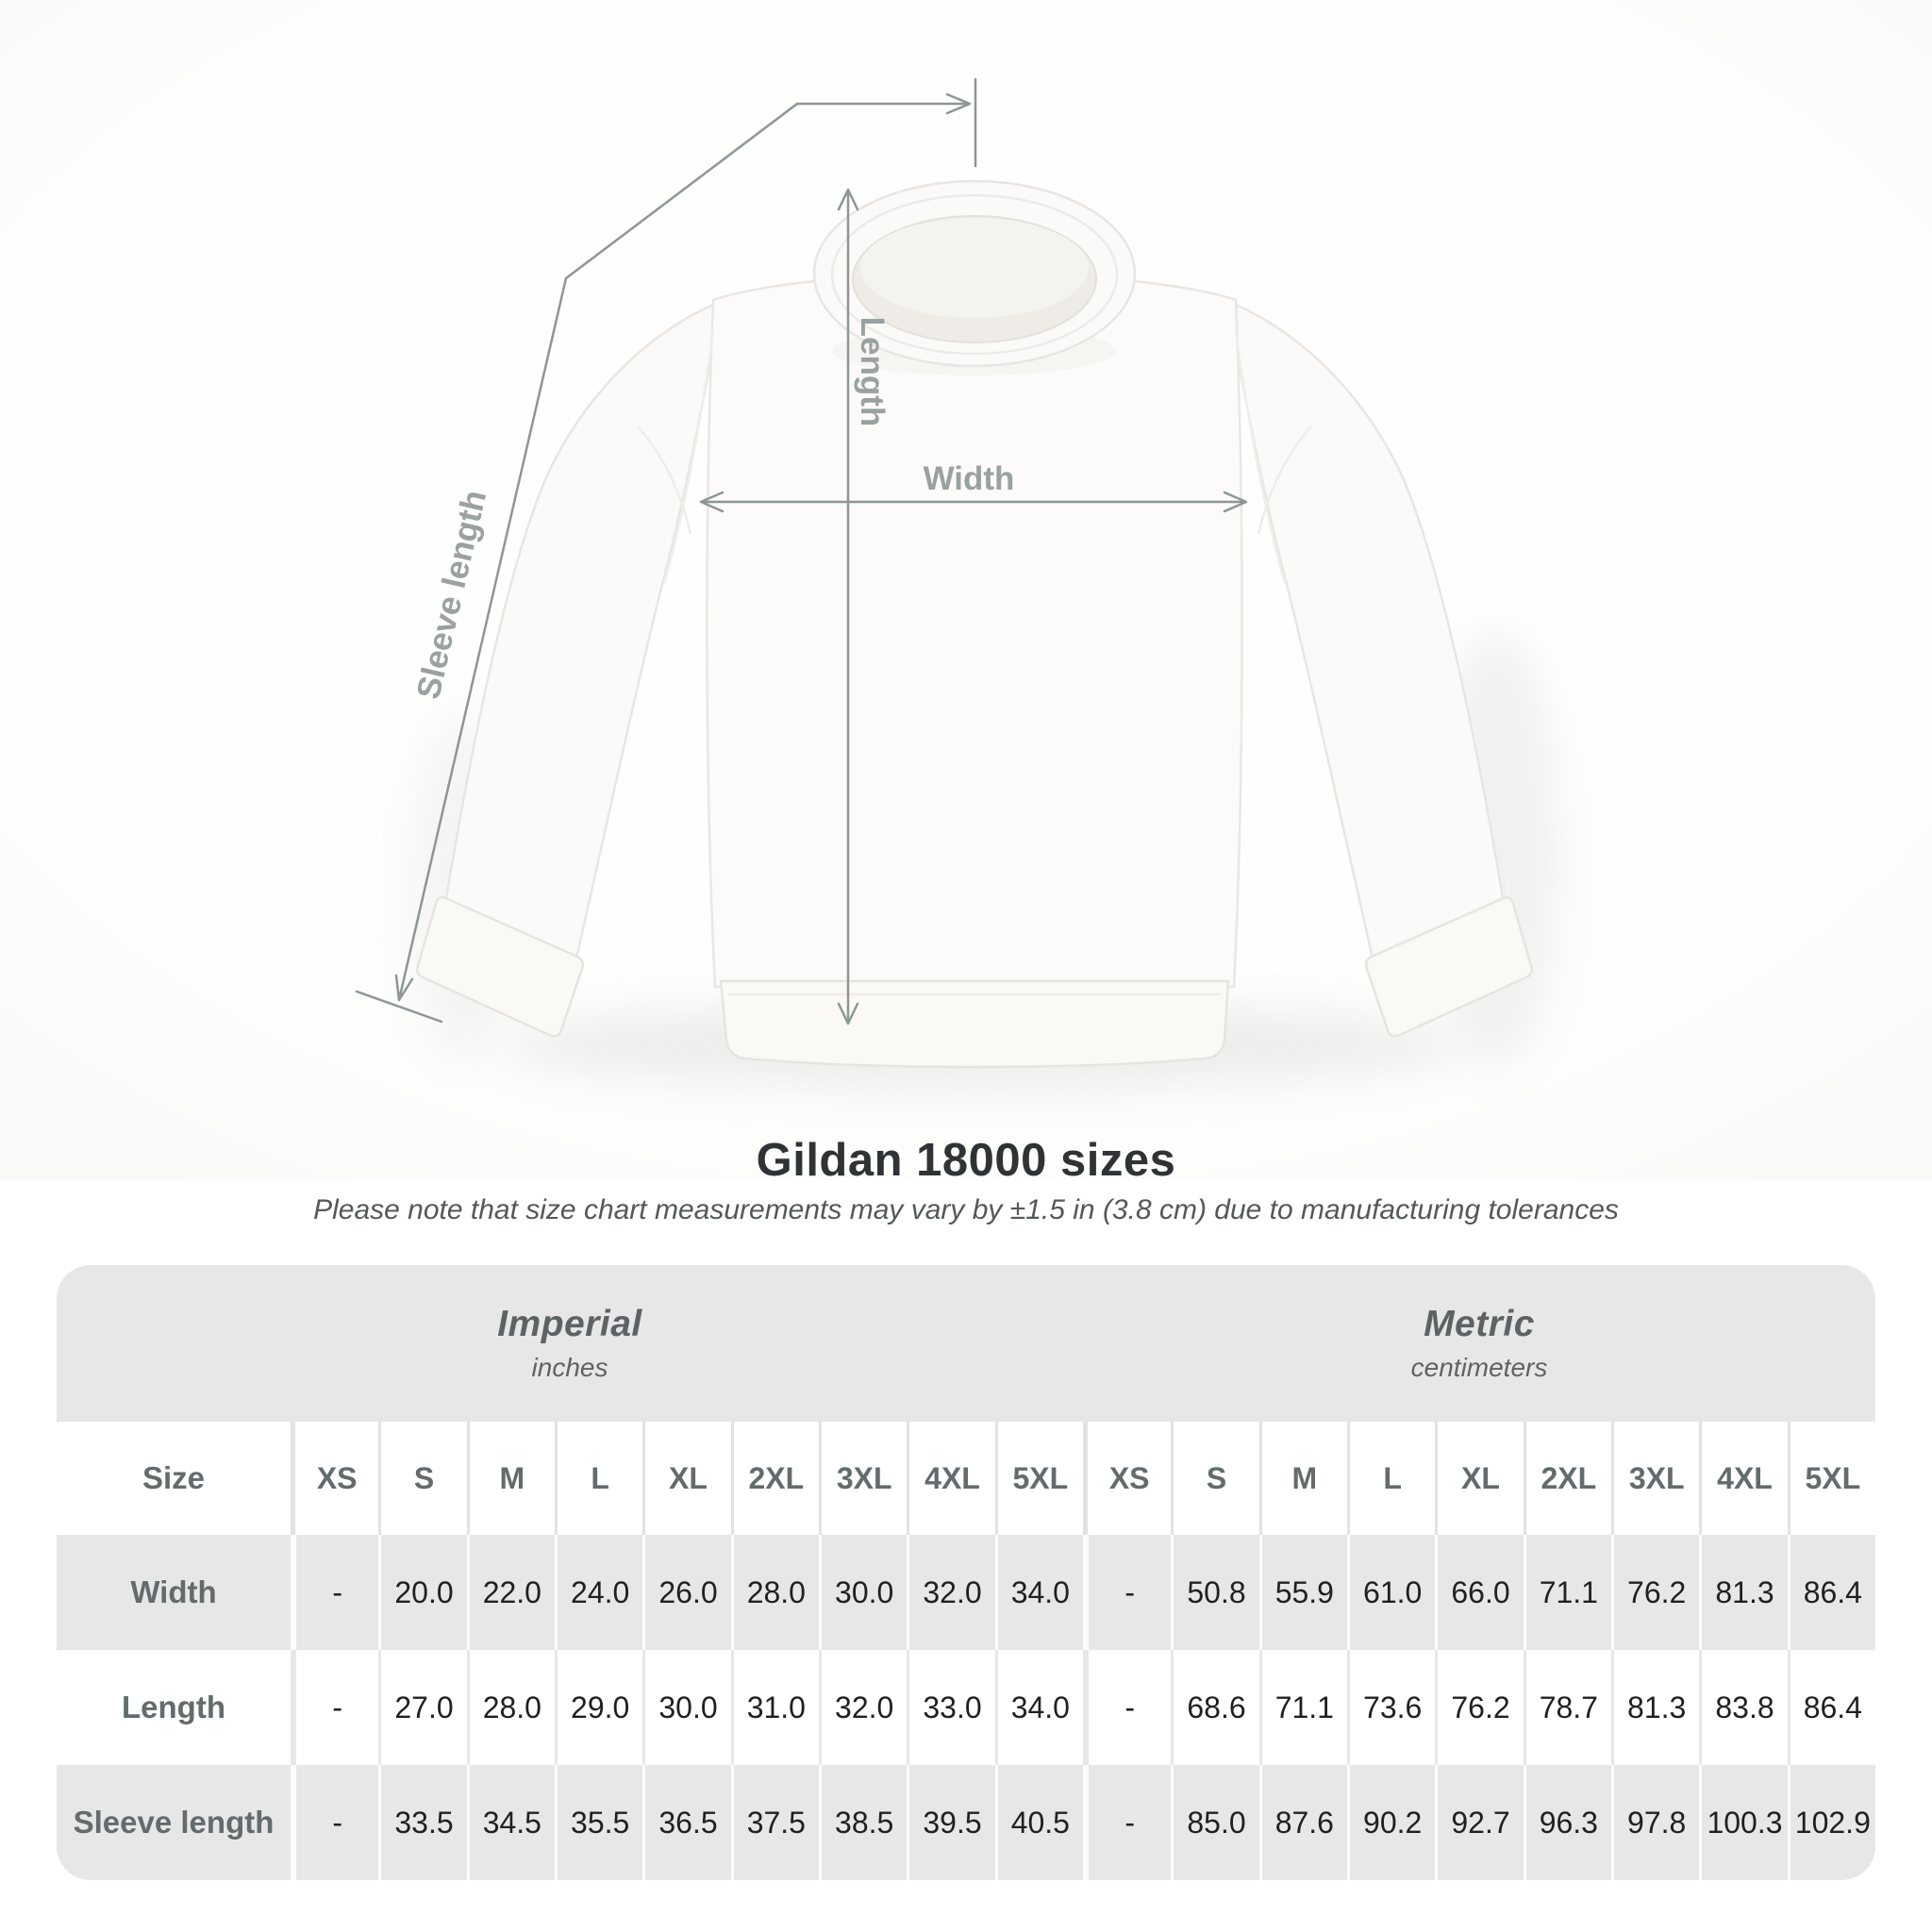  I want to click on sleeve-arm-segment, so click(483, 639).